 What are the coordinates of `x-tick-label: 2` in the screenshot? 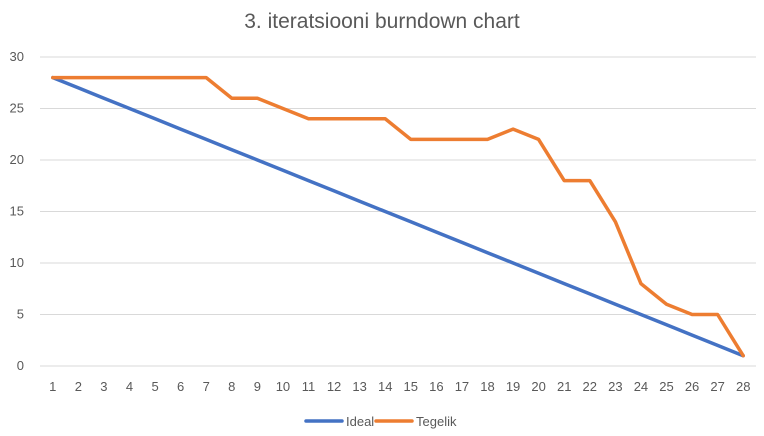 It's located at (78, 386).